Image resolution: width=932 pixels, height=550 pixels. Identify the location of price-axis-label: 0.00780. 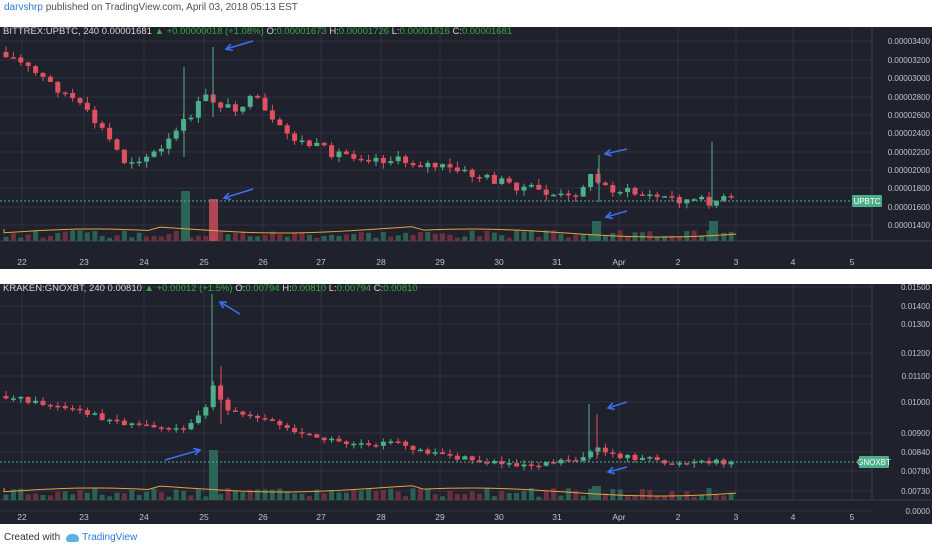
(915, 471).